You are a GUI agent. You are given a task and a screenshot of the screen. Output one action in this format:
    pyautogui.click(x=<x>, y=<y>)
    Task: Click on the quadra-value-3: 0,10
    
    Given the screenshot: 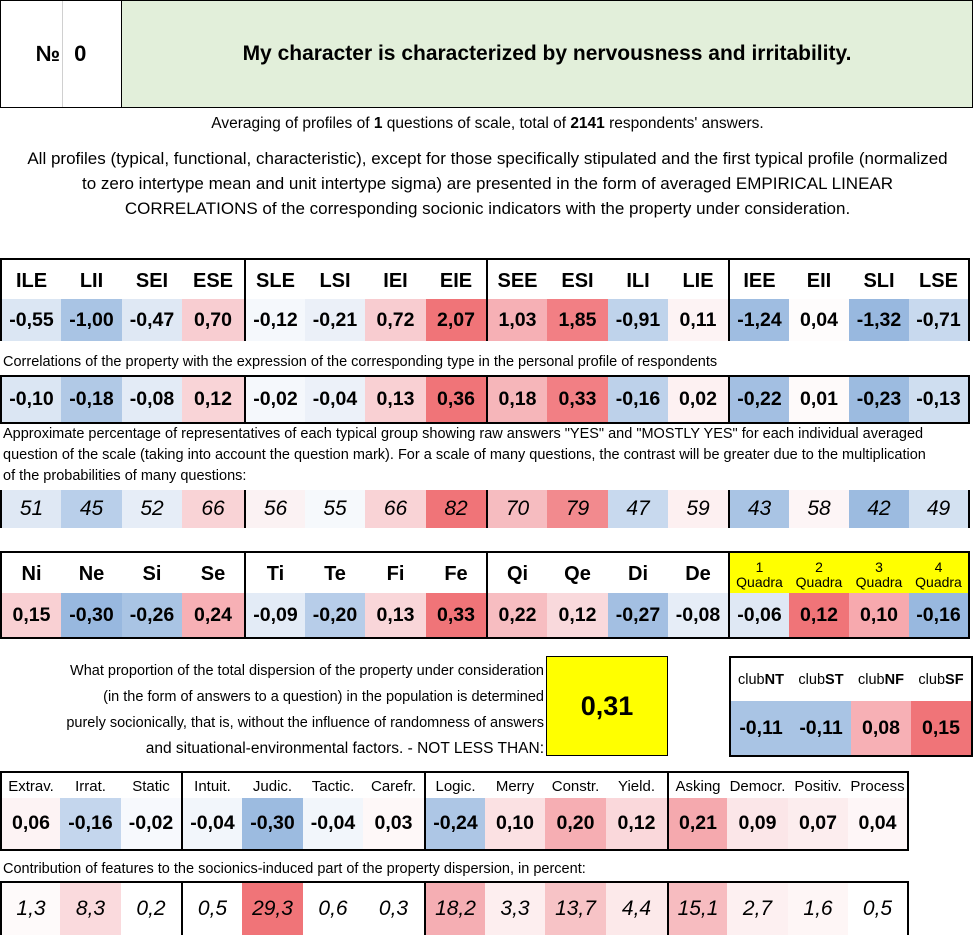 What is the action you would take?
    pyautogui.click(x=879, y=615)
    